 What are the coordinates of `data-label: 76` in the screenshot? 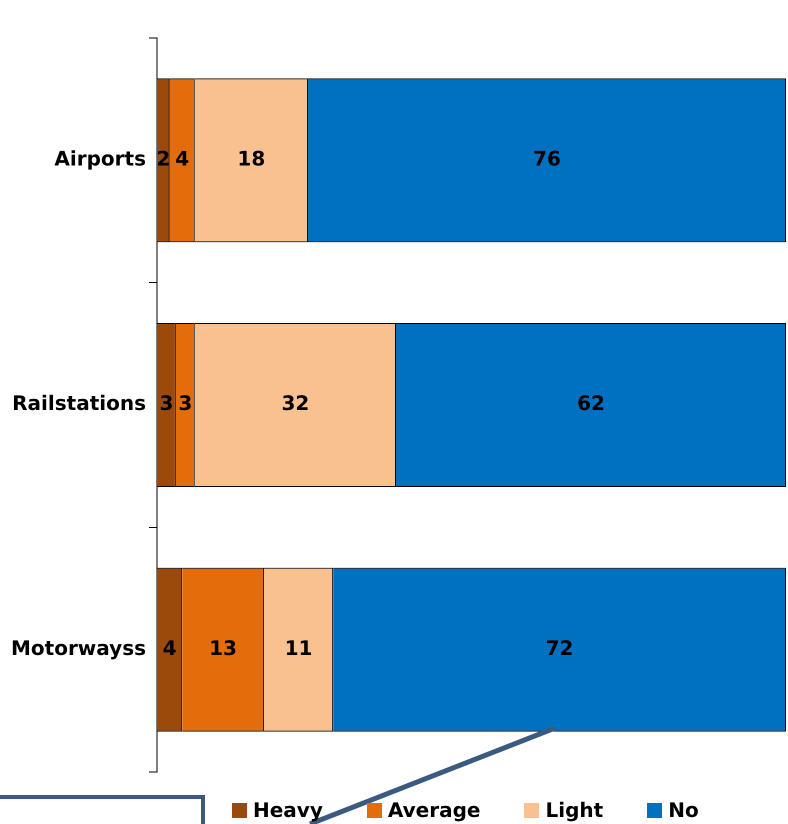 It's located at (547, 158).